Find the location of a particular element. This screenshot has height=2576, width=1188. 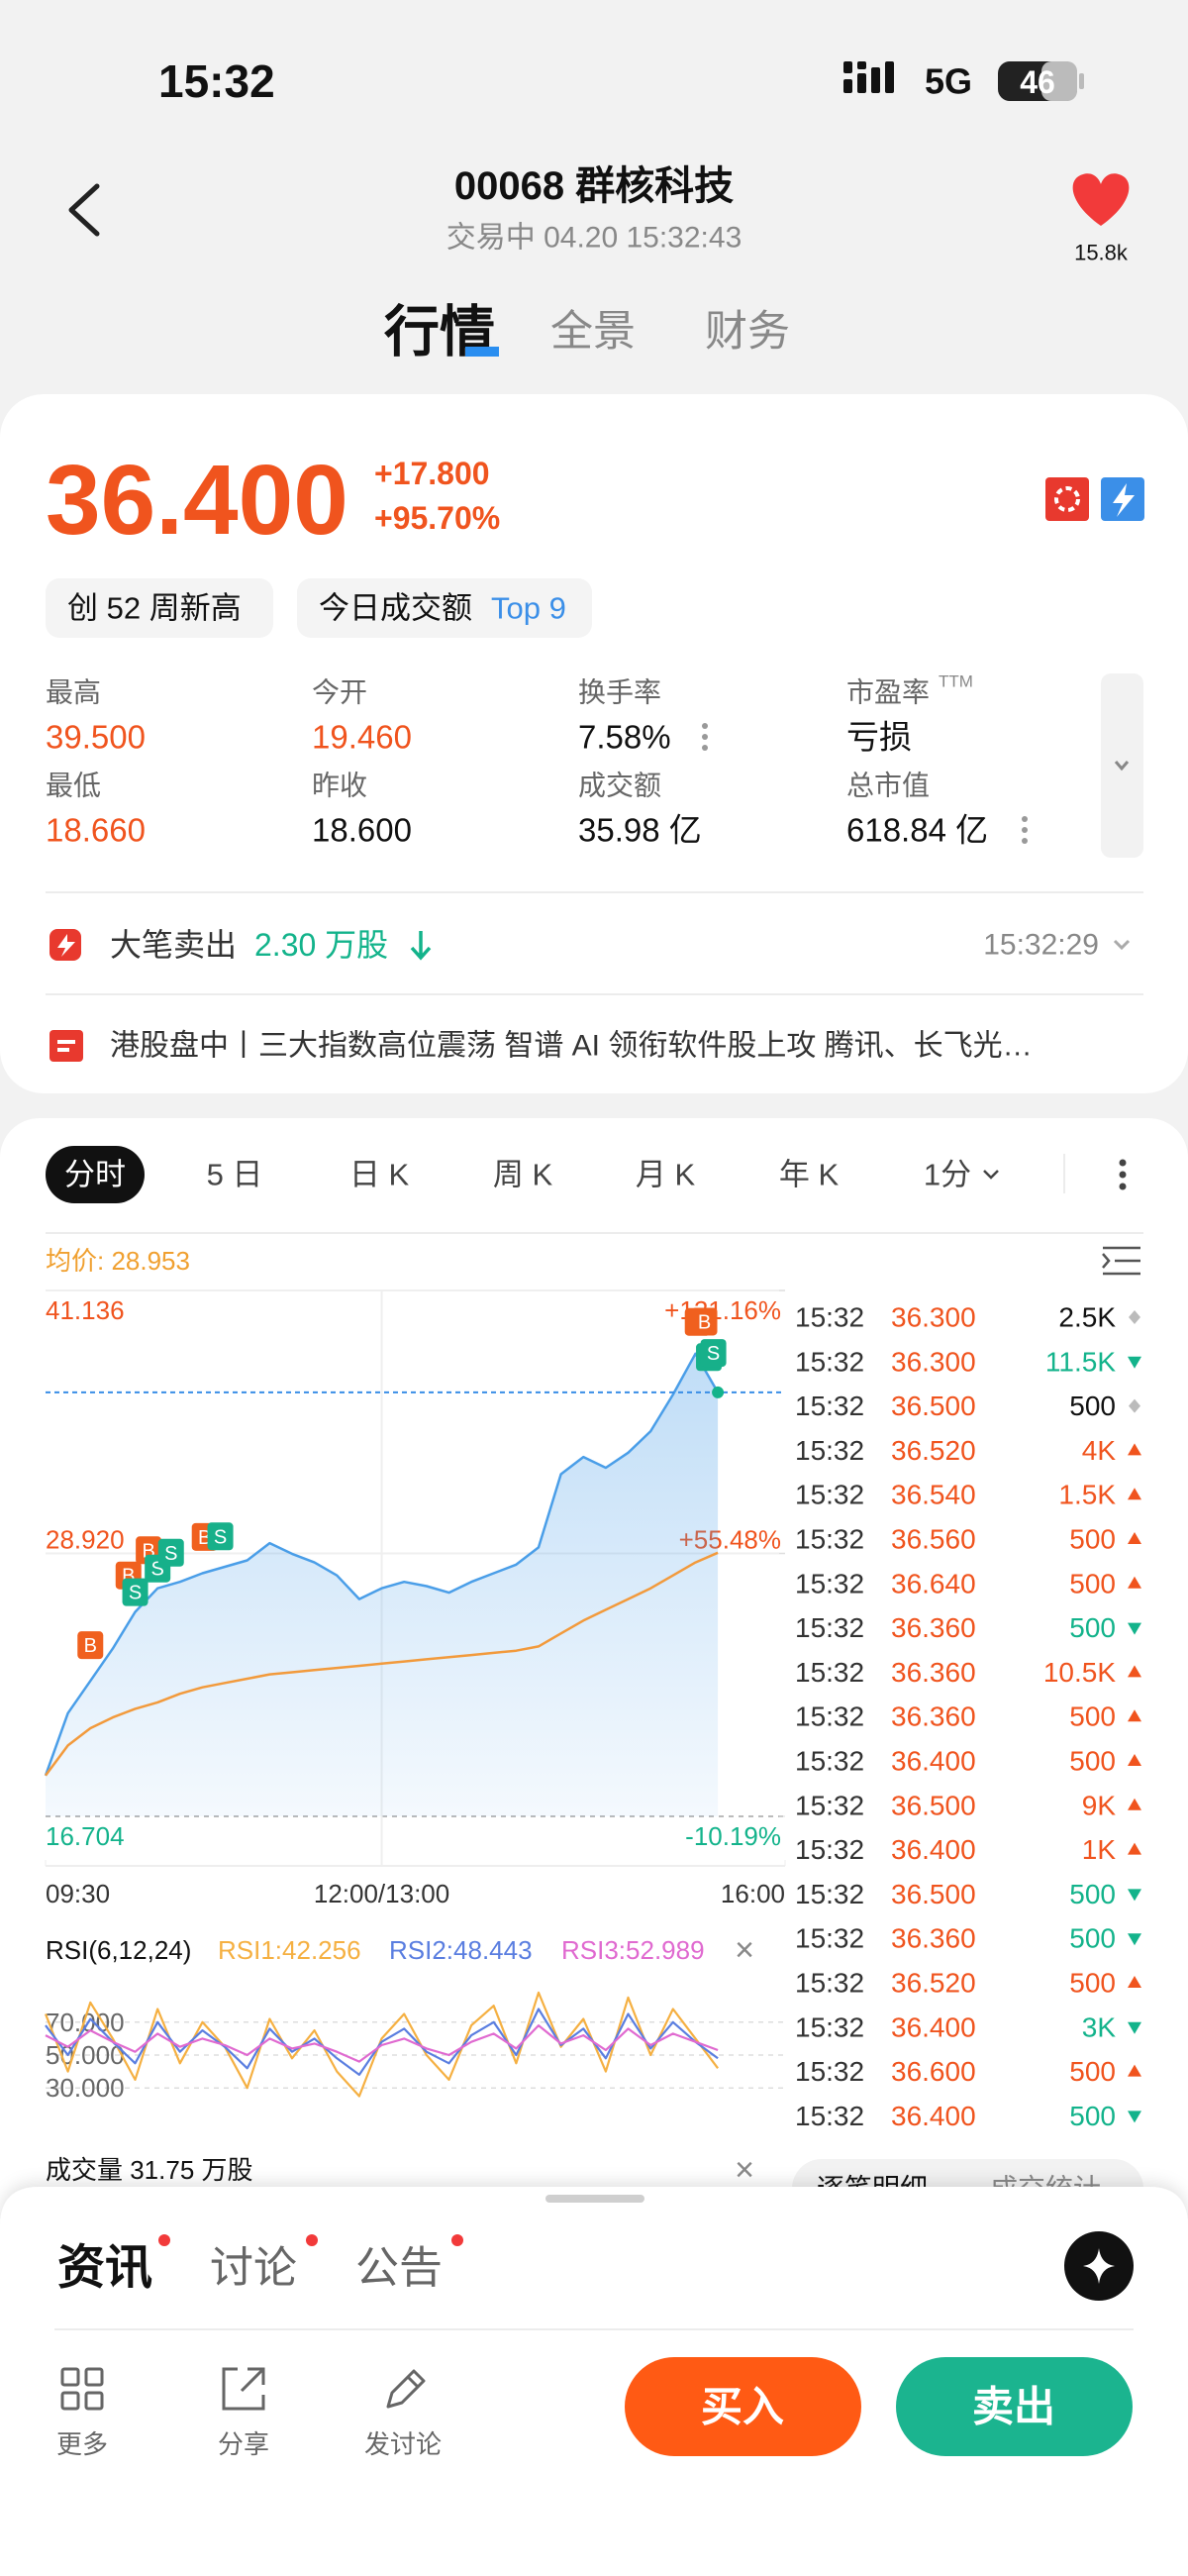

rsi-line is located at coordinates (382, 2043).